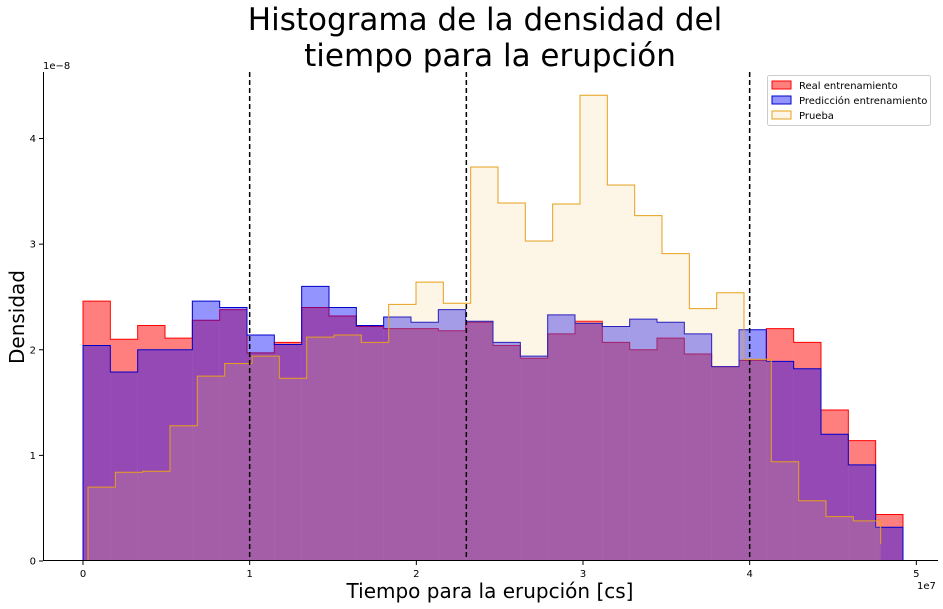 This screenshot has width=943, height=609. I want to click on x-tick-label: 4, so click(749, 574).